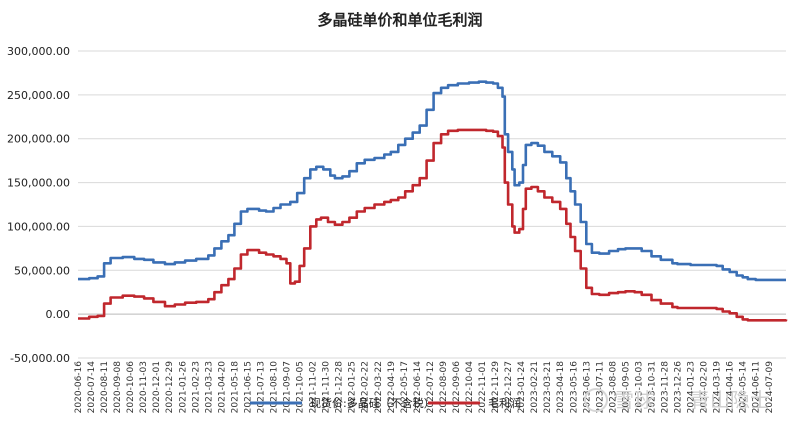 The image size is (800, 425). Describe the element at coordinates (522, 387) in the screenshot. I see `x-tick-label: 2023-01-24` at that location.